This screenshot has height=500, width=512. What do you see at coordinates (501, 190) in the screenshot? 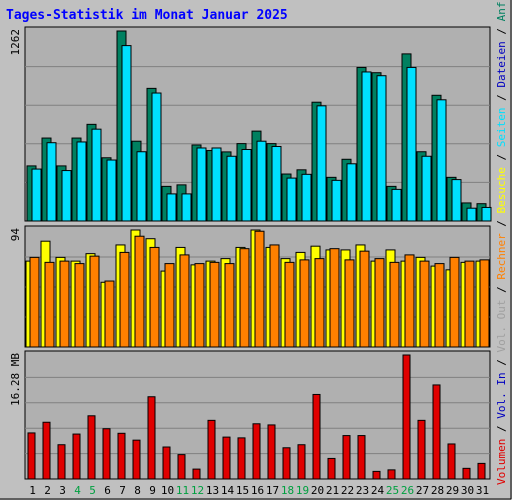
I see `legend-besuche: Besuche` at bounding box center [501, 190].